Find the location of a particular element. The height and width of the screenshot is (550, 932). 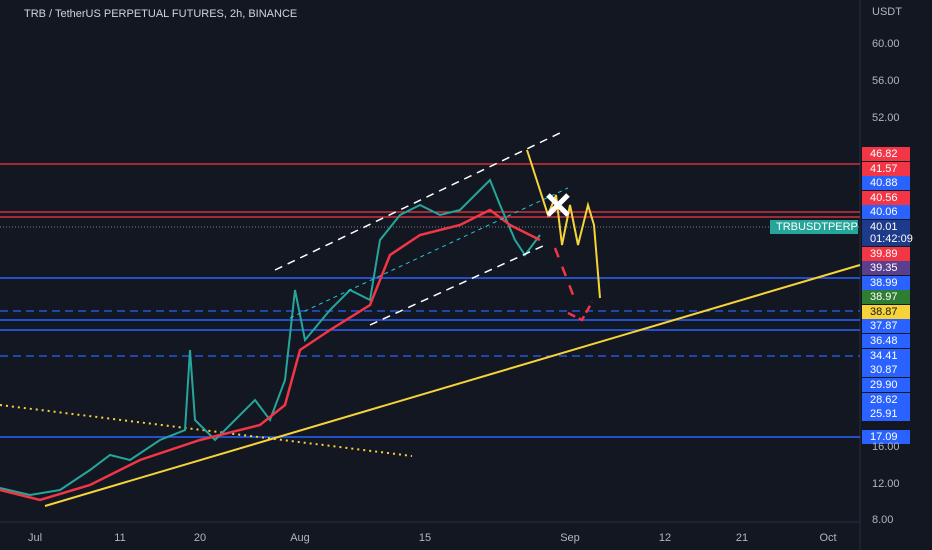

price-tag-label: 36.48 is located at coordinates (884, 341).